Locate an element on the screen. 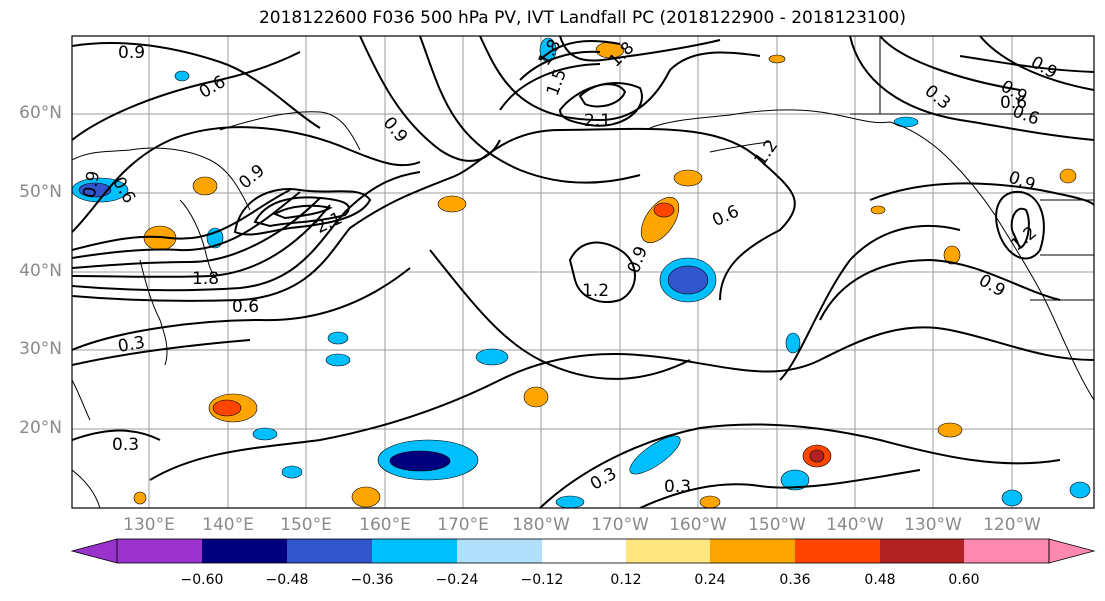 The height and width of the screenshot is (601, 1105). lon-label: 130°W is located at coordinates (933, 525).